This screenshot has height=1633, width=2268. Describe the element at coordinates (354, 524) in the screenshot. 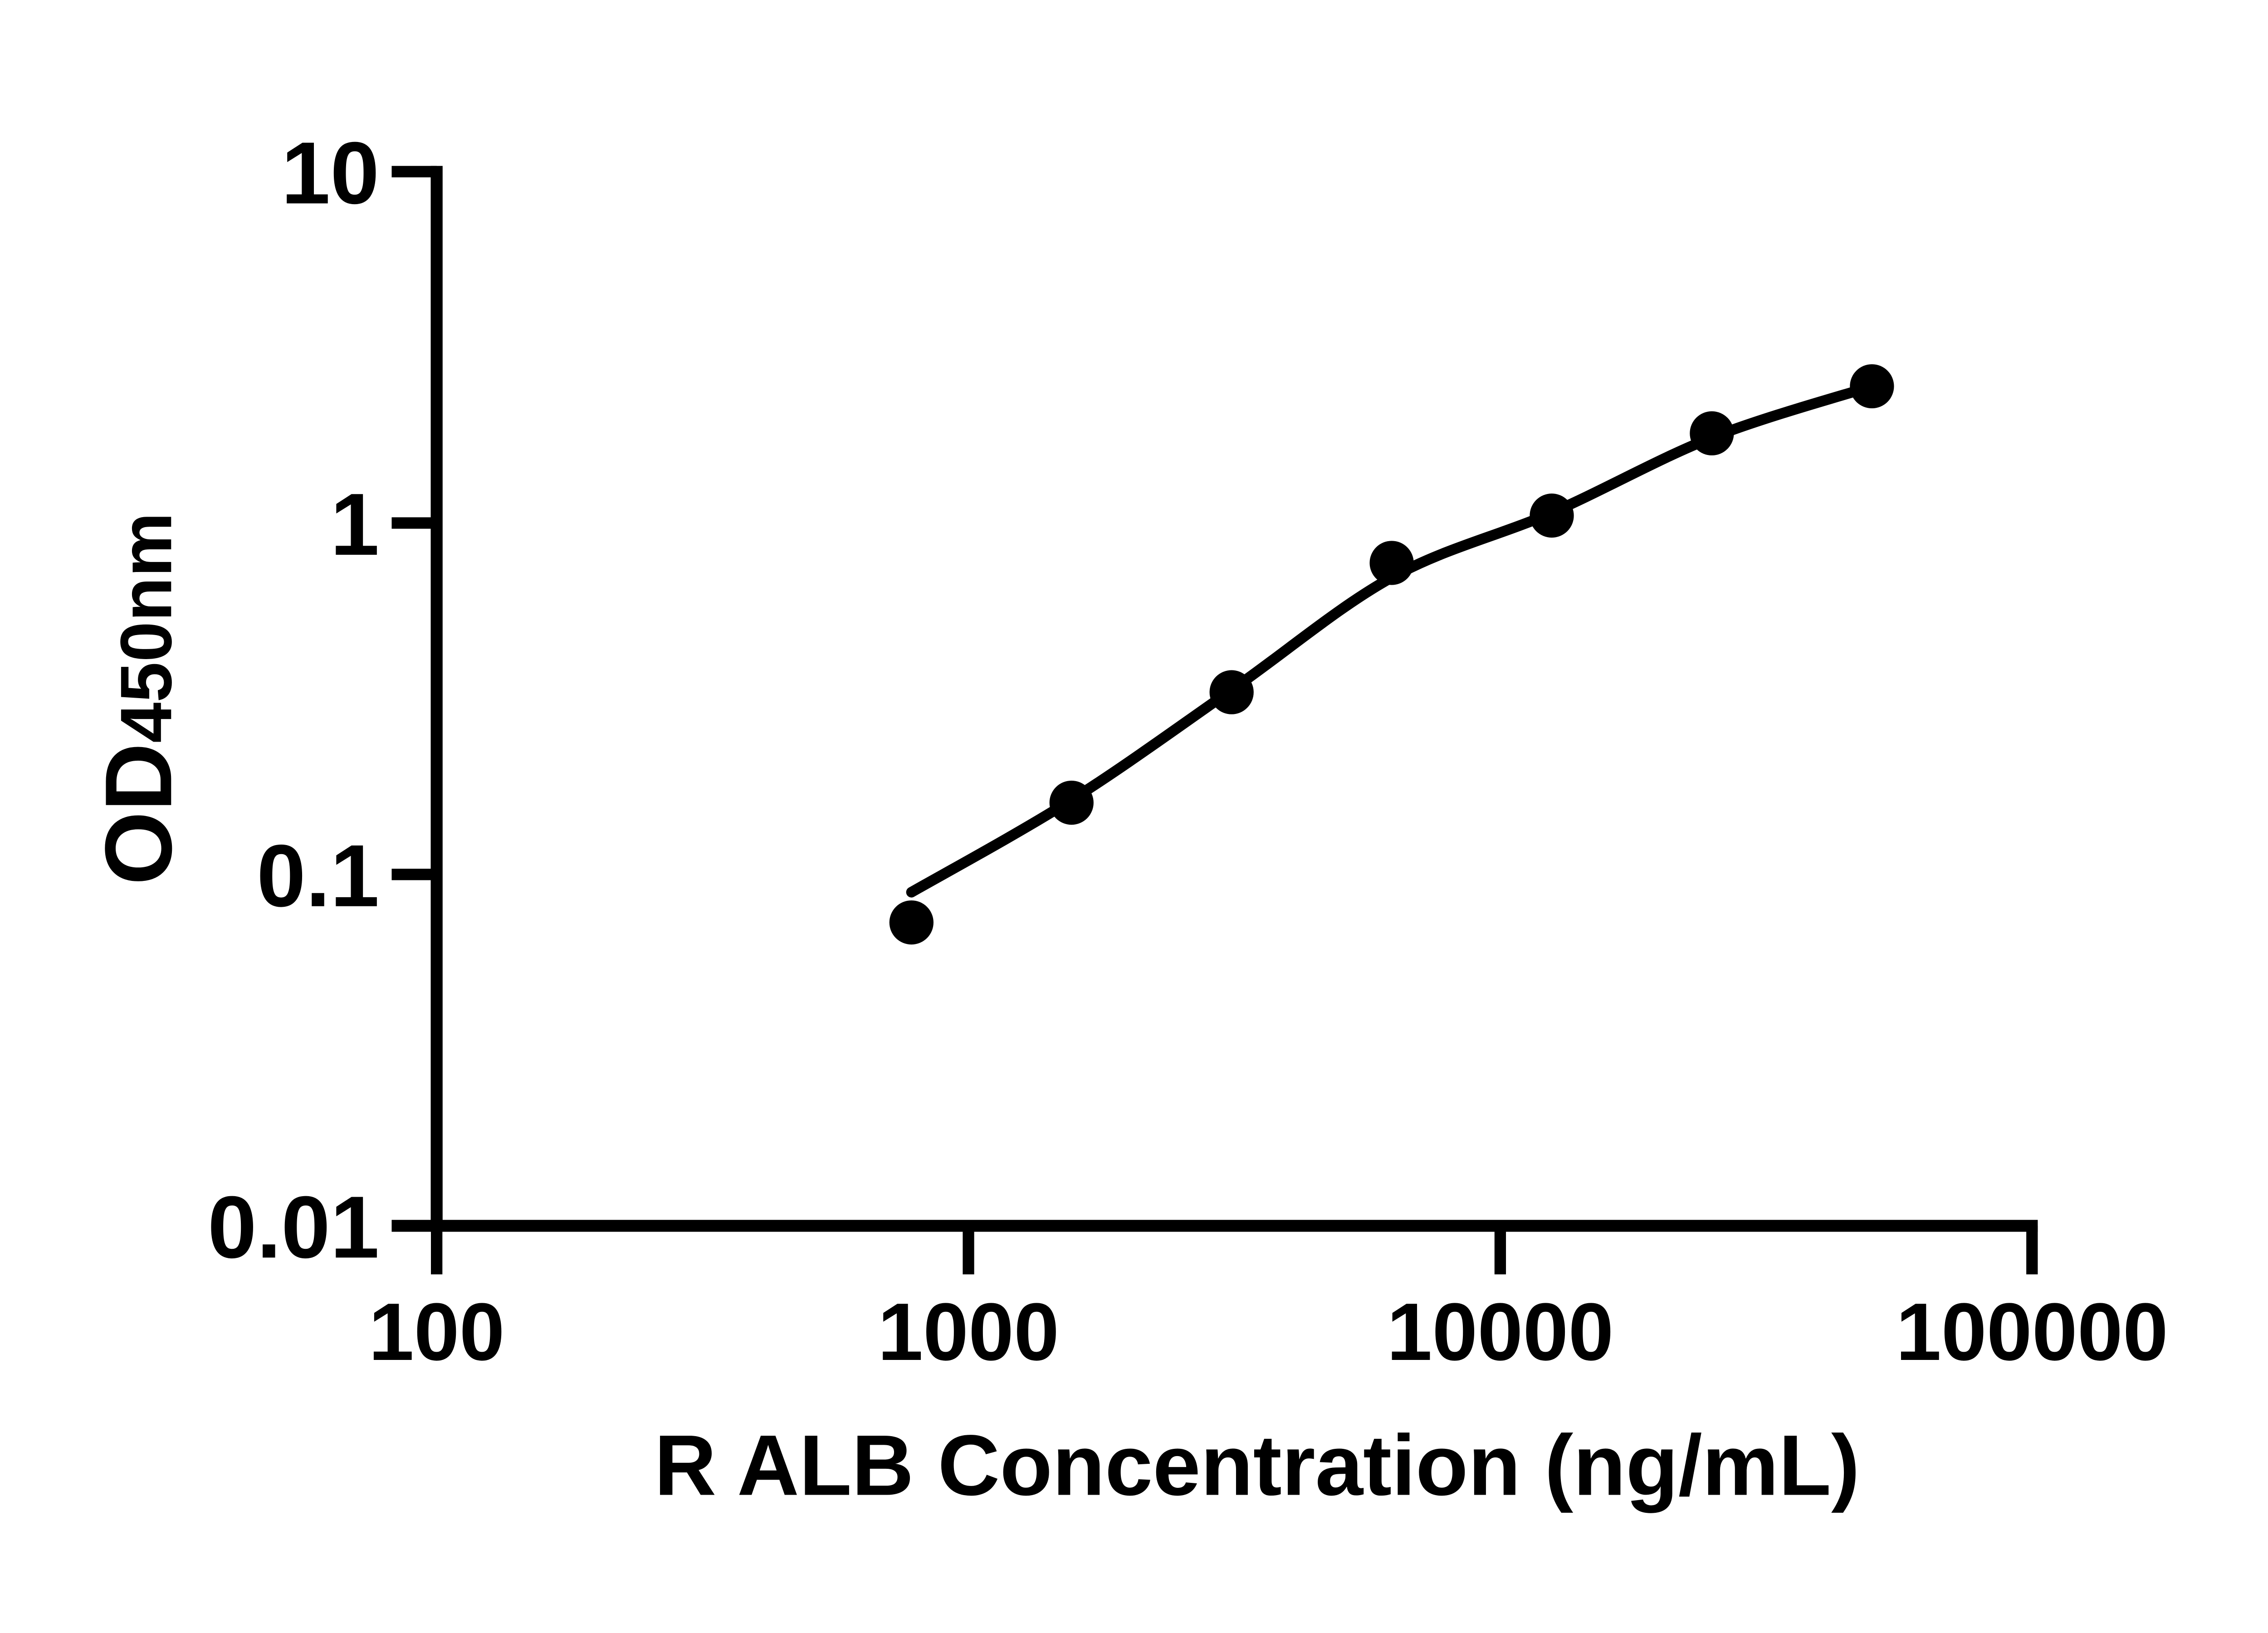

I see `y-tick-label-1: 1` at that location.